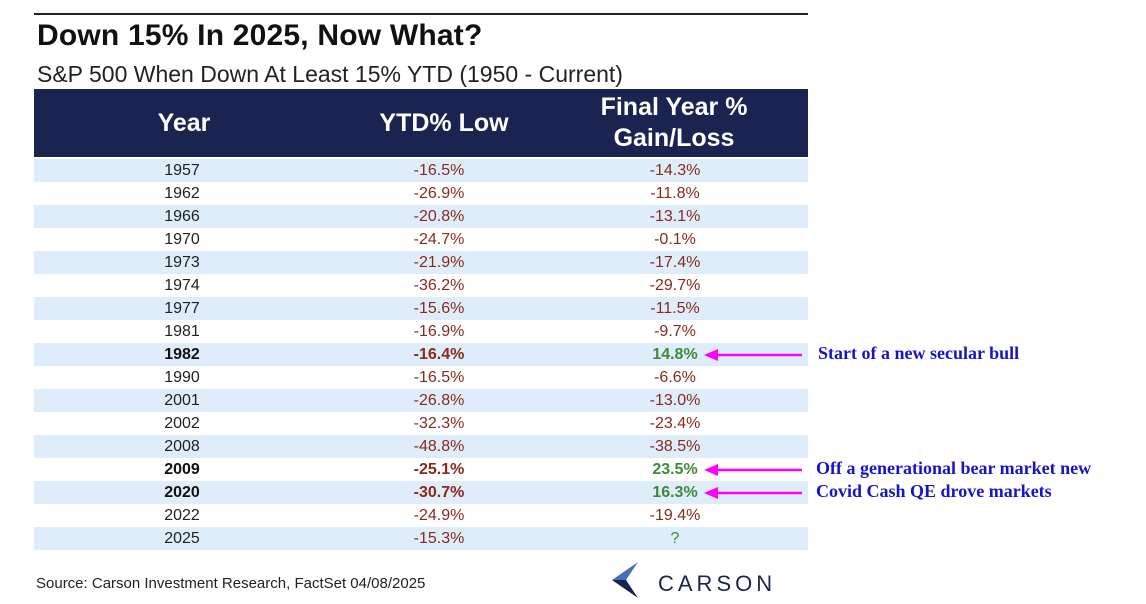 Image resolution: width=1146 pixels, height=604 pixels. I want to click on cell-ytd-low: -20.8%, so click(439, 216).